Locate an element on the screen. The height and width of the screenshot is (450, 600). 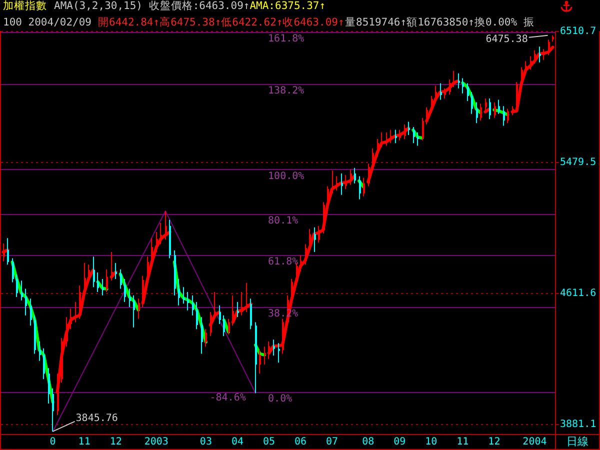
y-tick-label: 3881.1 is located at coordinates (578, 424).